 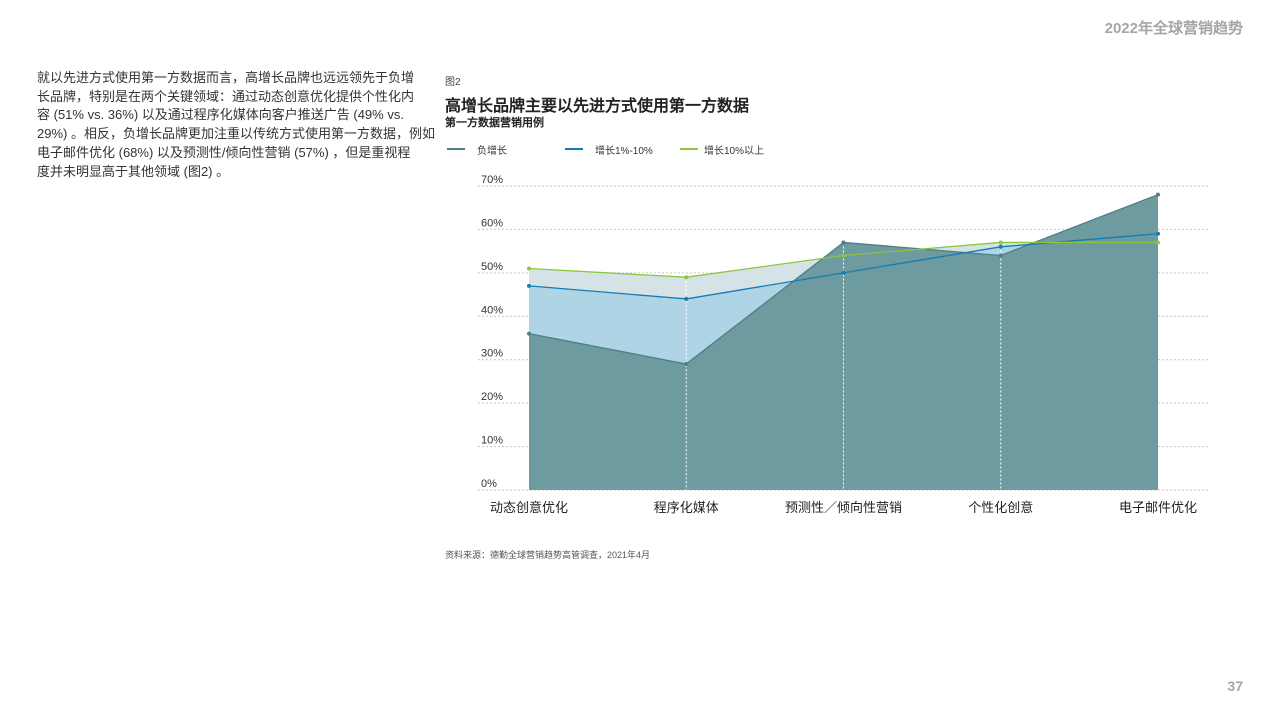 What do you see at coordinates (529, 507) in the screenshot?
I see `x-tick-label: 动态创意优化` at bounding box center [529, 507].